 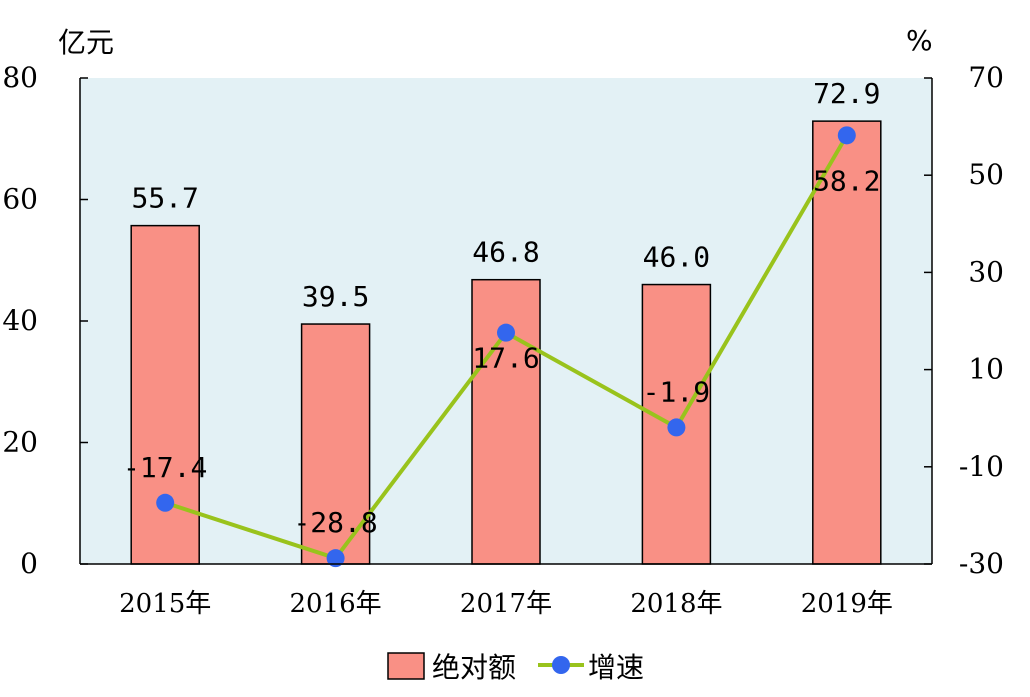 I want to click on bar-value-label: 46.8, so click(x=505, y=252).